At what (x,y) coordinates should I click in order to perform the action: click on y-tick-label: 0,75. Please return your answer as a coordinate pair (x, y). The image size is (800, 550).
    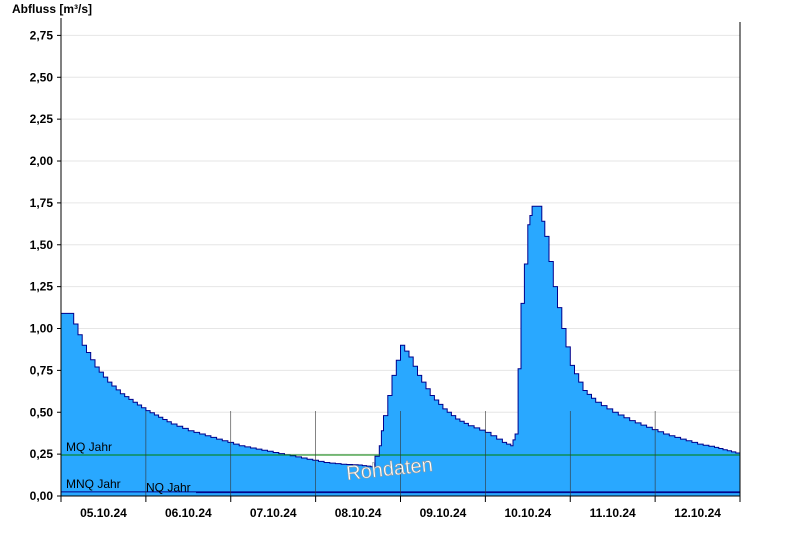
    Looking at the image, I should click on (42, 370).